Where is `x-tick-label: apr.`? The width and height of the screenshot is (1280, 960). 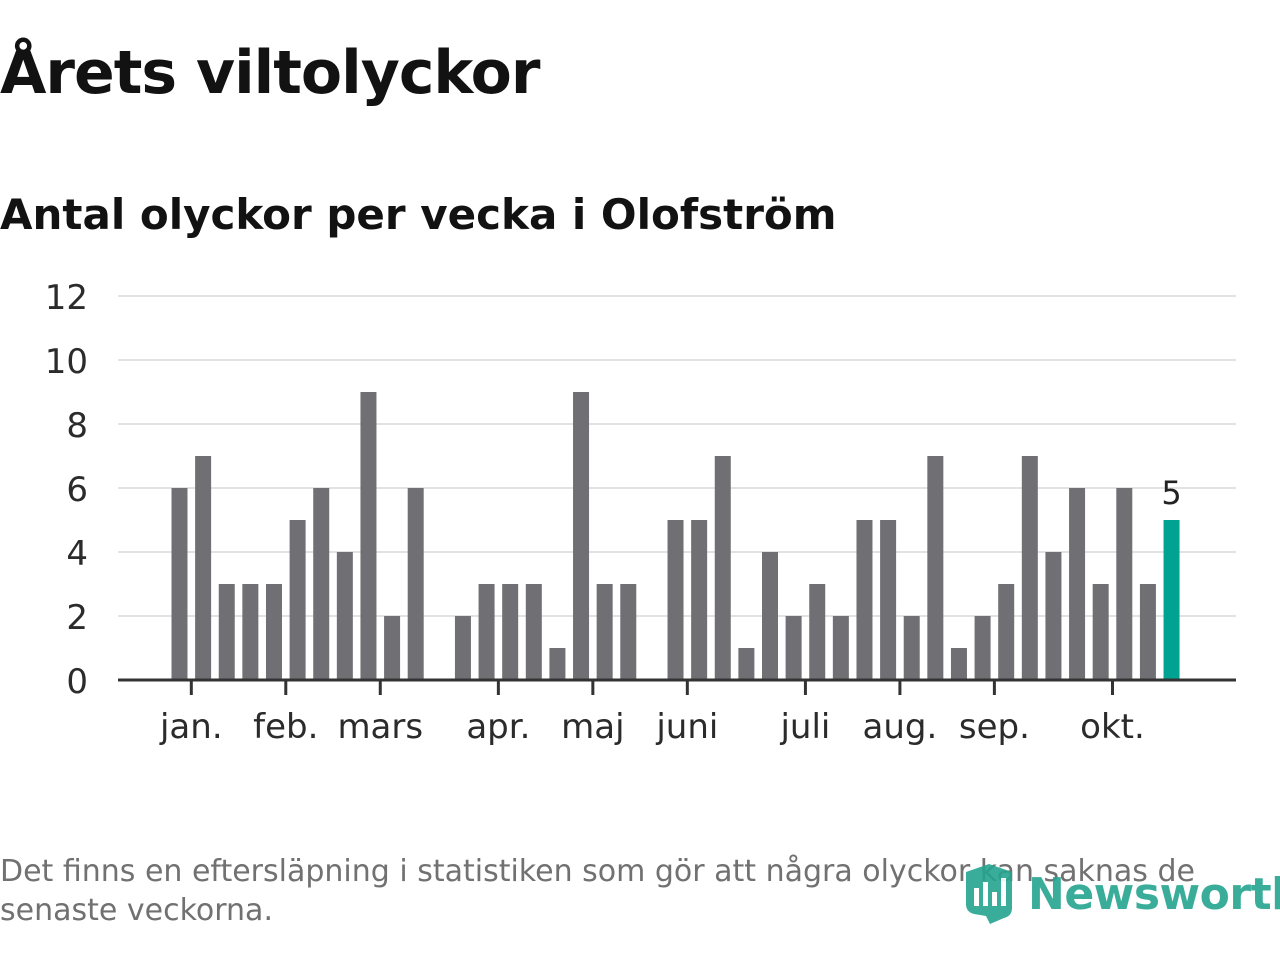 x-tick-label: apr. is located at coordinates (498, 727).